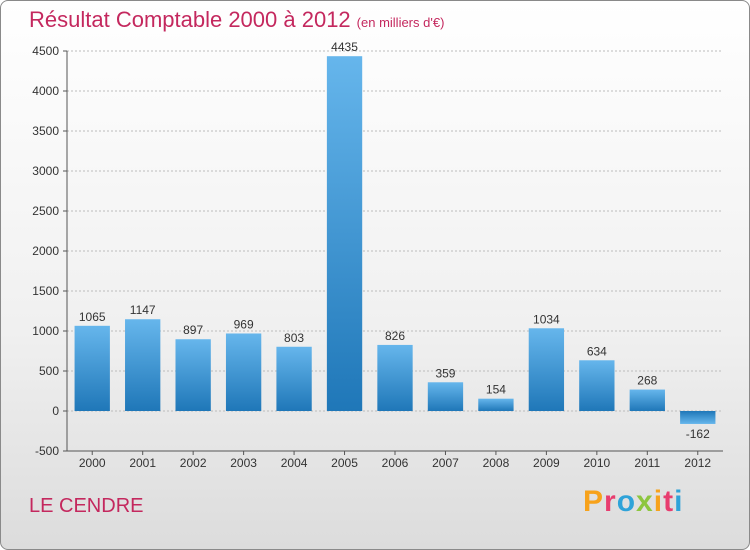 This screenshot has height=550, width=750. What do you see at coordinates (193, 330) in the screenshot?
I see `data-label: 897` at bounding box center [193, 330].